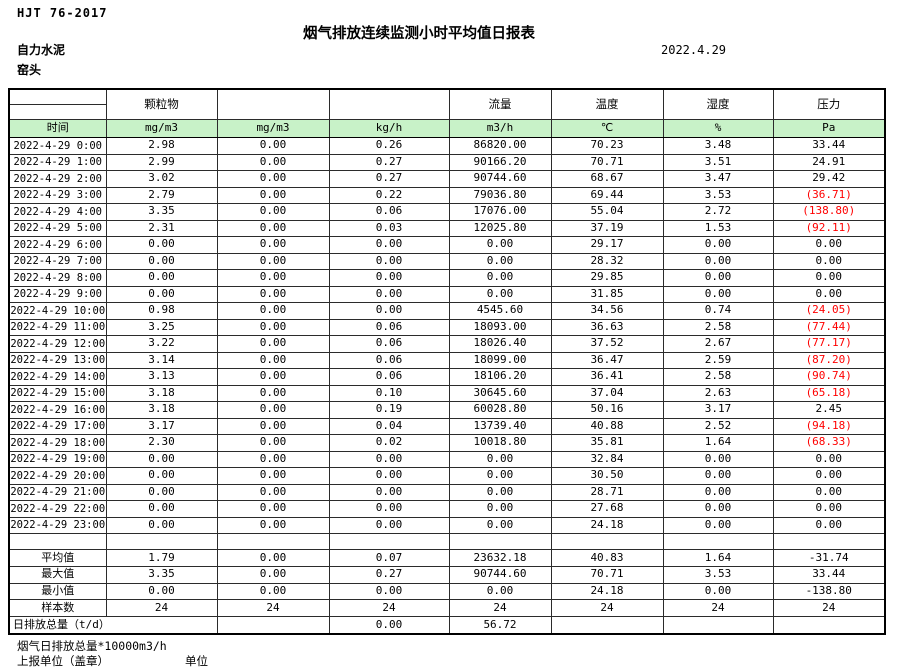 The image size is (898, 669). I want to click on value-cell: 69.44, so click(607, 195).